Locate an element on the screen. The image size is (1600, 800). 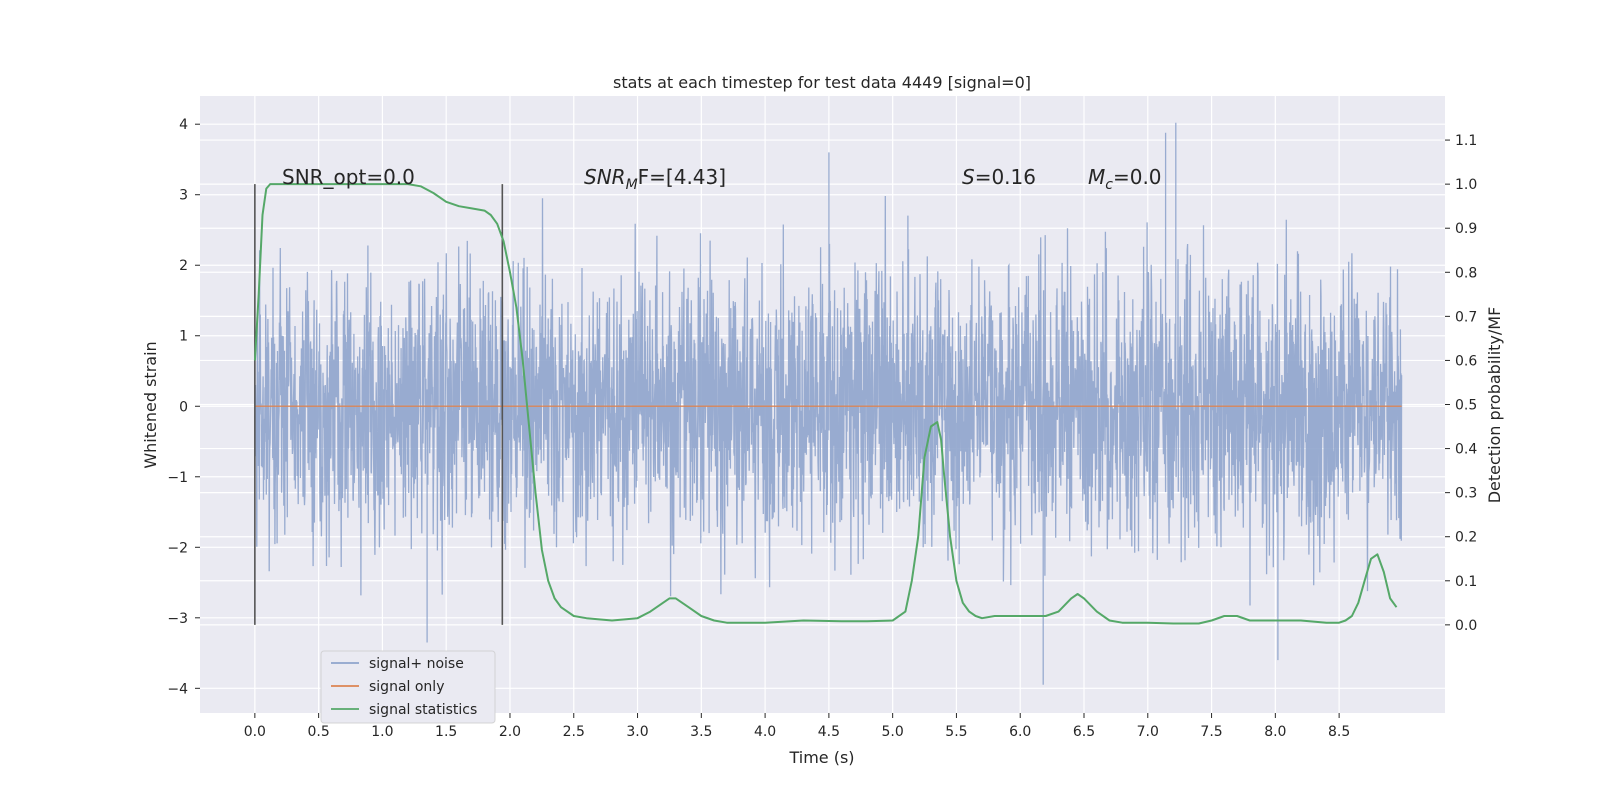
annotation-snr-mf: SNRMF=[4.43] is located at coordinates (655, 179).